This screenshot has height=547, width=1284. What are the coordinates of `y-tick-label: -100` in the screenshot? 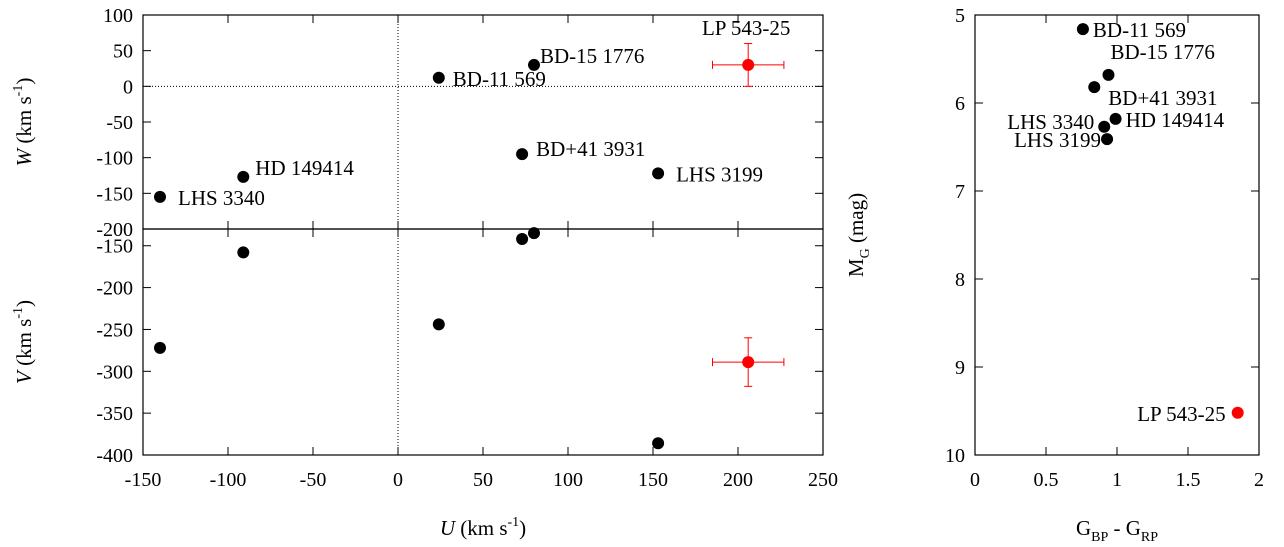 It's located at (114, 159).